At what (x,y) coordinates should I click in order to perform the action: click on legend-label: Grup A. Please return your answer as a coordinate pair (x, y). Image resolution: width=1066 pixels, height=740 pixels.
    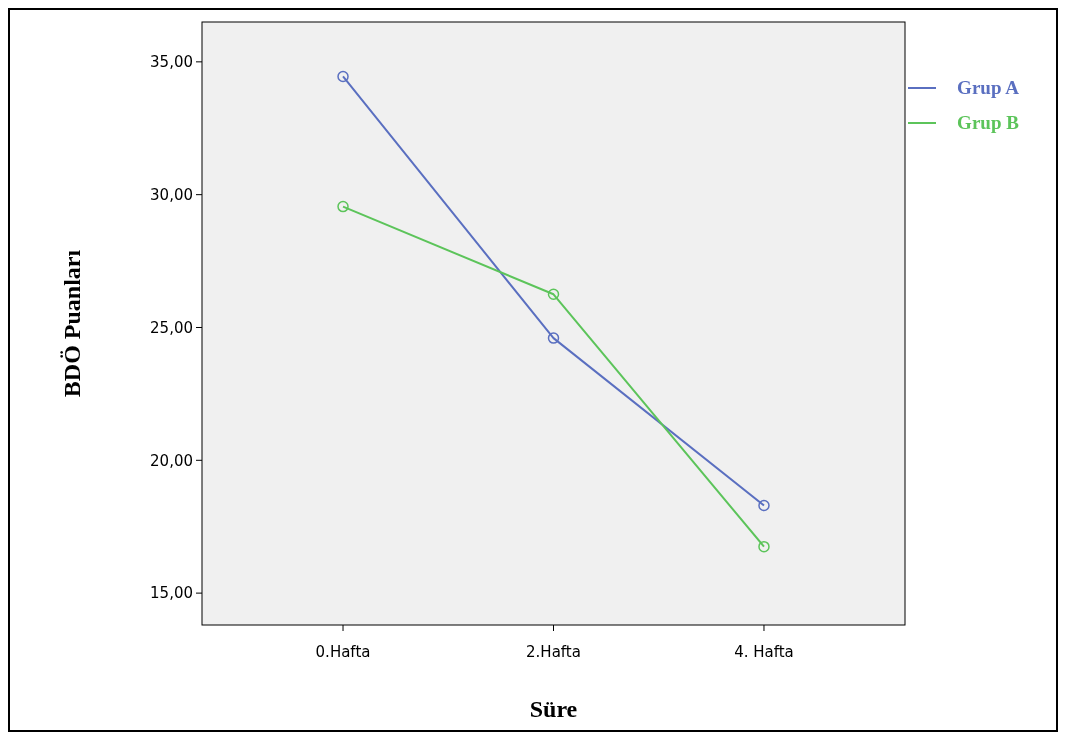
    Looking at the image, I should click on (988, 87).